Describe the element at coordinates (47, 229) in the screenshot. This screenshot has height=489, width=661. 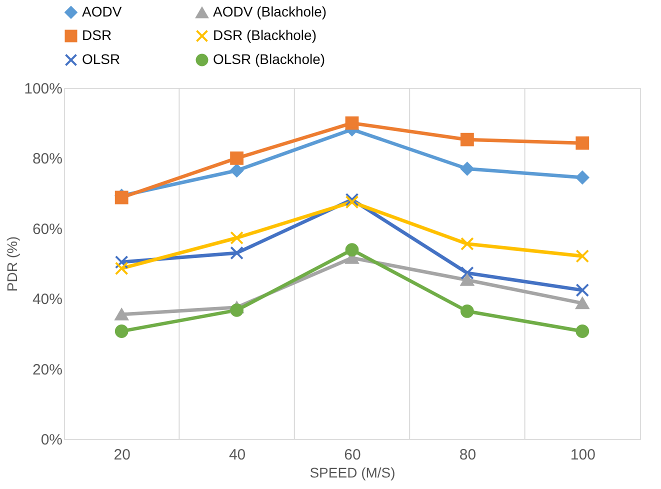
I see `y-tick-label: 60%` at that location.